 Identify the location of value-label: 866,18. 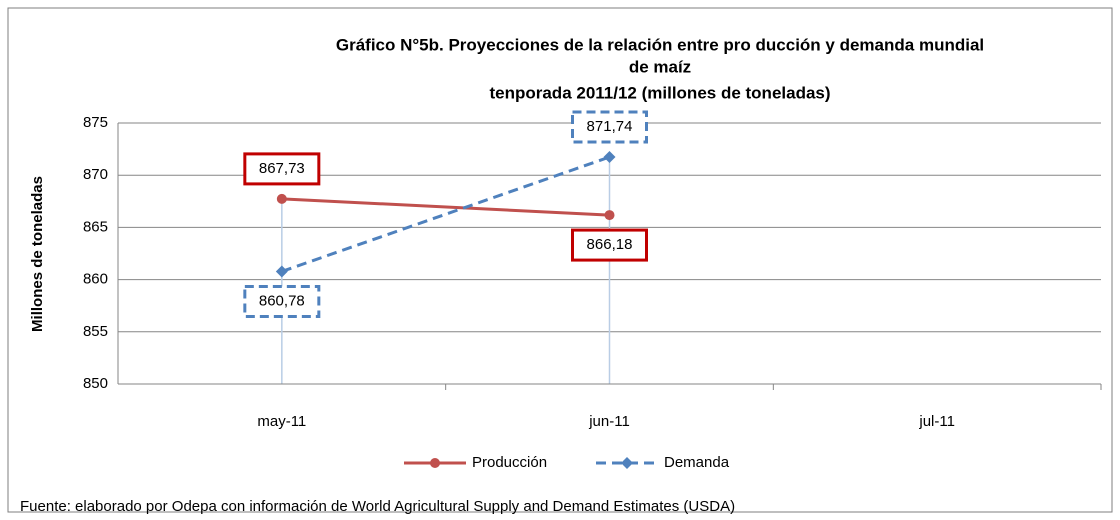
(610, 244).